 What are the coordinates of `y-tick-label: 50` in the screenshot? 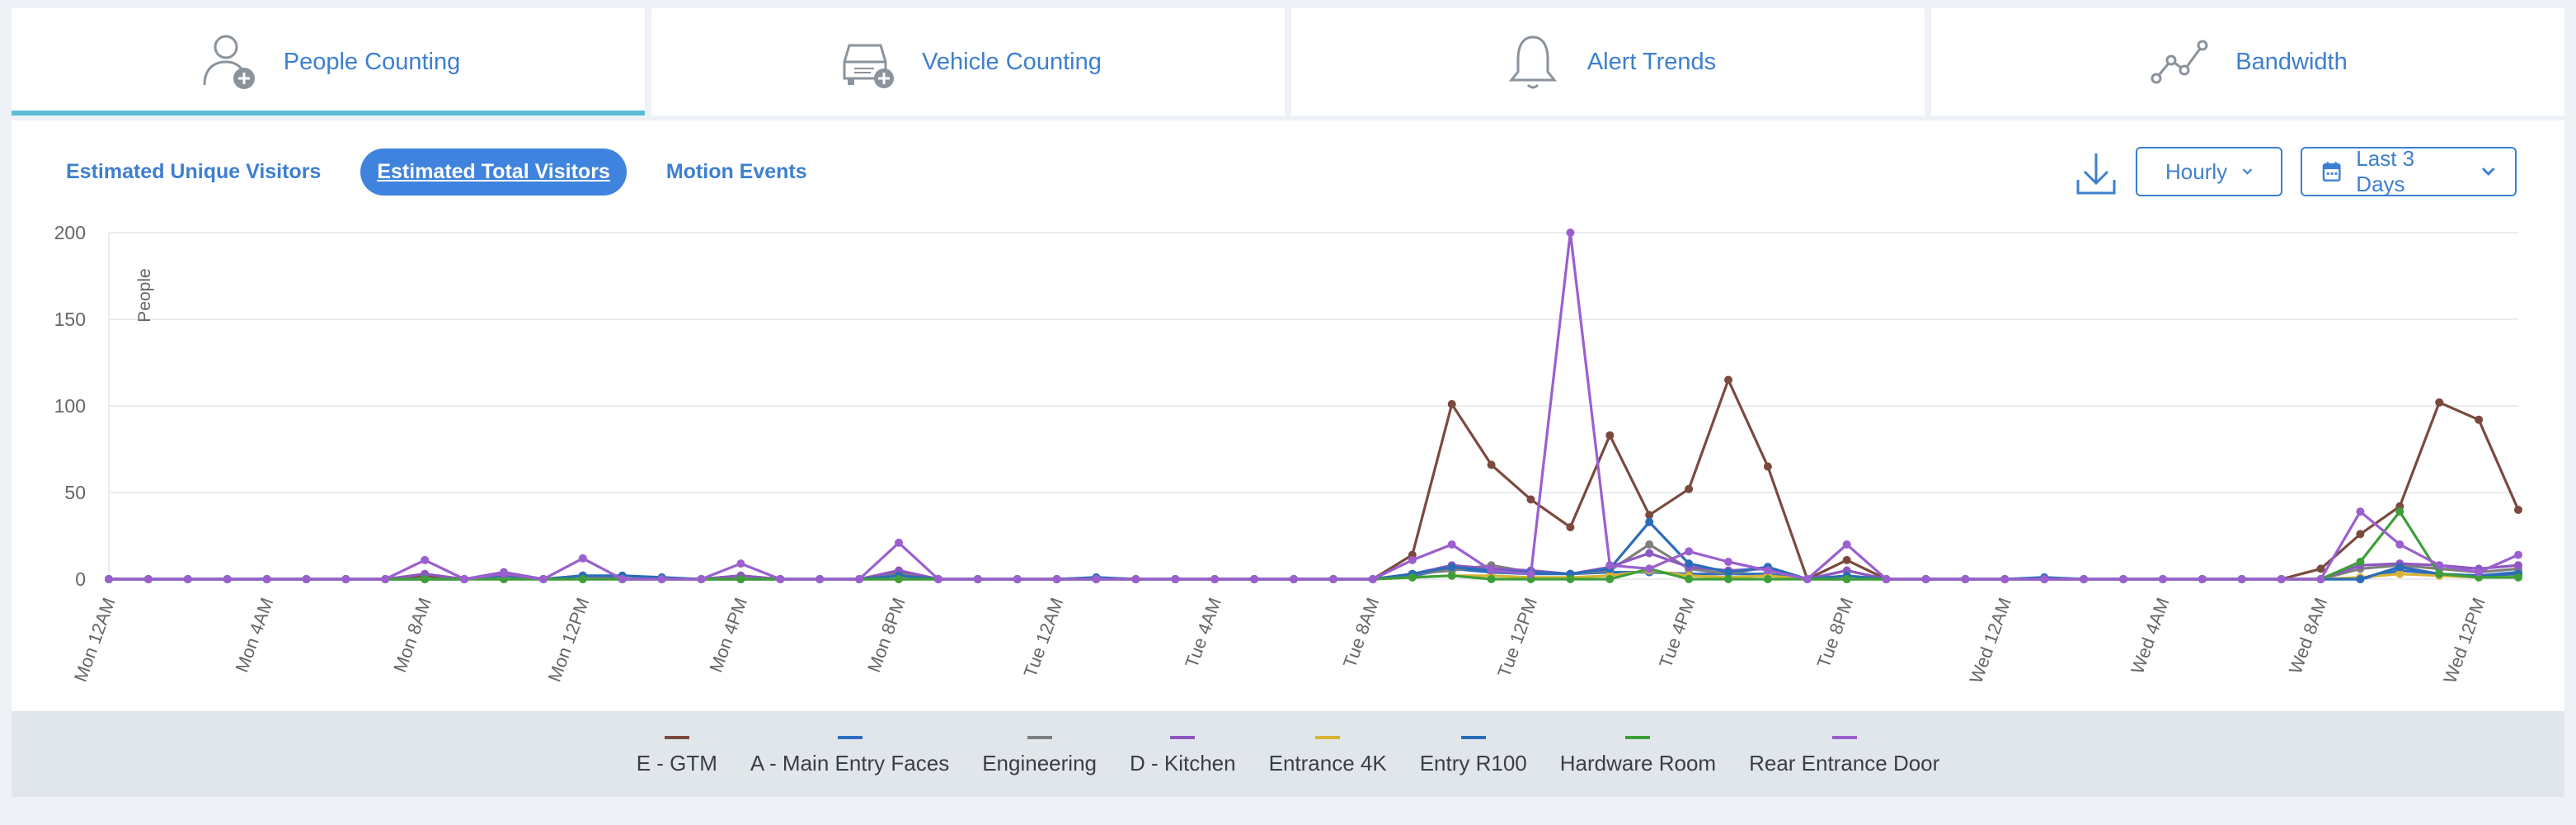 It's located at (75, 492).